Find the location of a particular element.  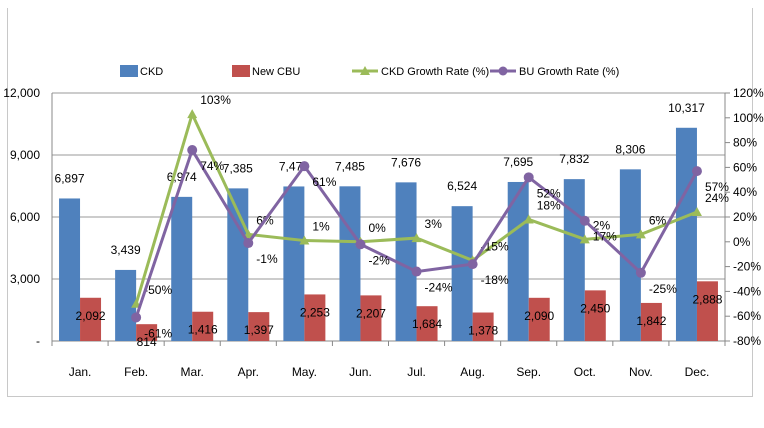

bar-data-label: 1,416 is located at coordinates (203, 330).